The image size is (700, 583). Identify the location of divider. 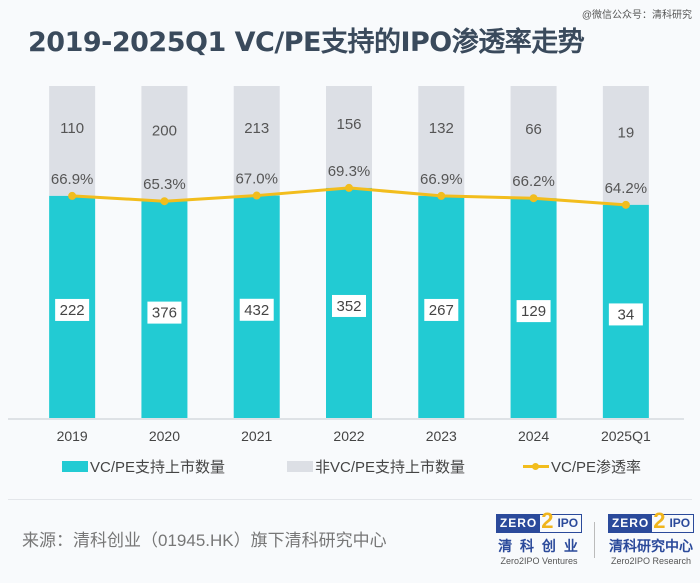
(350, 499).